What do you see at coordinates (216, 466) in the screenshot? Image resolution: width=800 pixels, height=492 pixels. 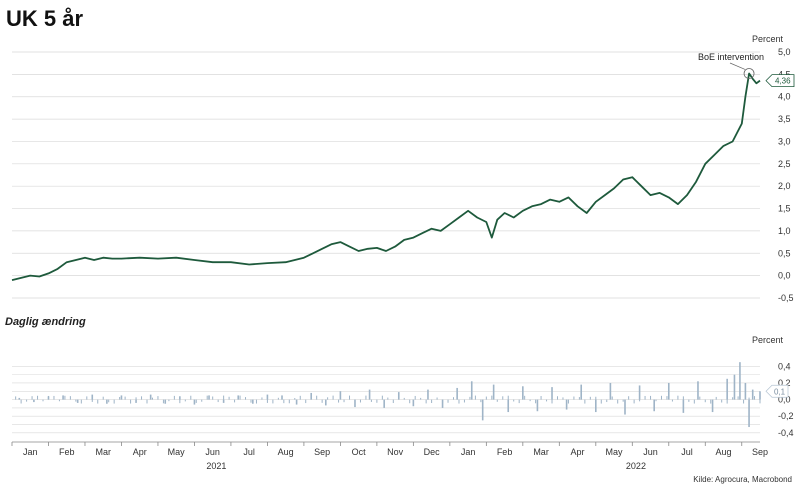 I see `x-year-label: 2021` at bounding box center [216, 466].